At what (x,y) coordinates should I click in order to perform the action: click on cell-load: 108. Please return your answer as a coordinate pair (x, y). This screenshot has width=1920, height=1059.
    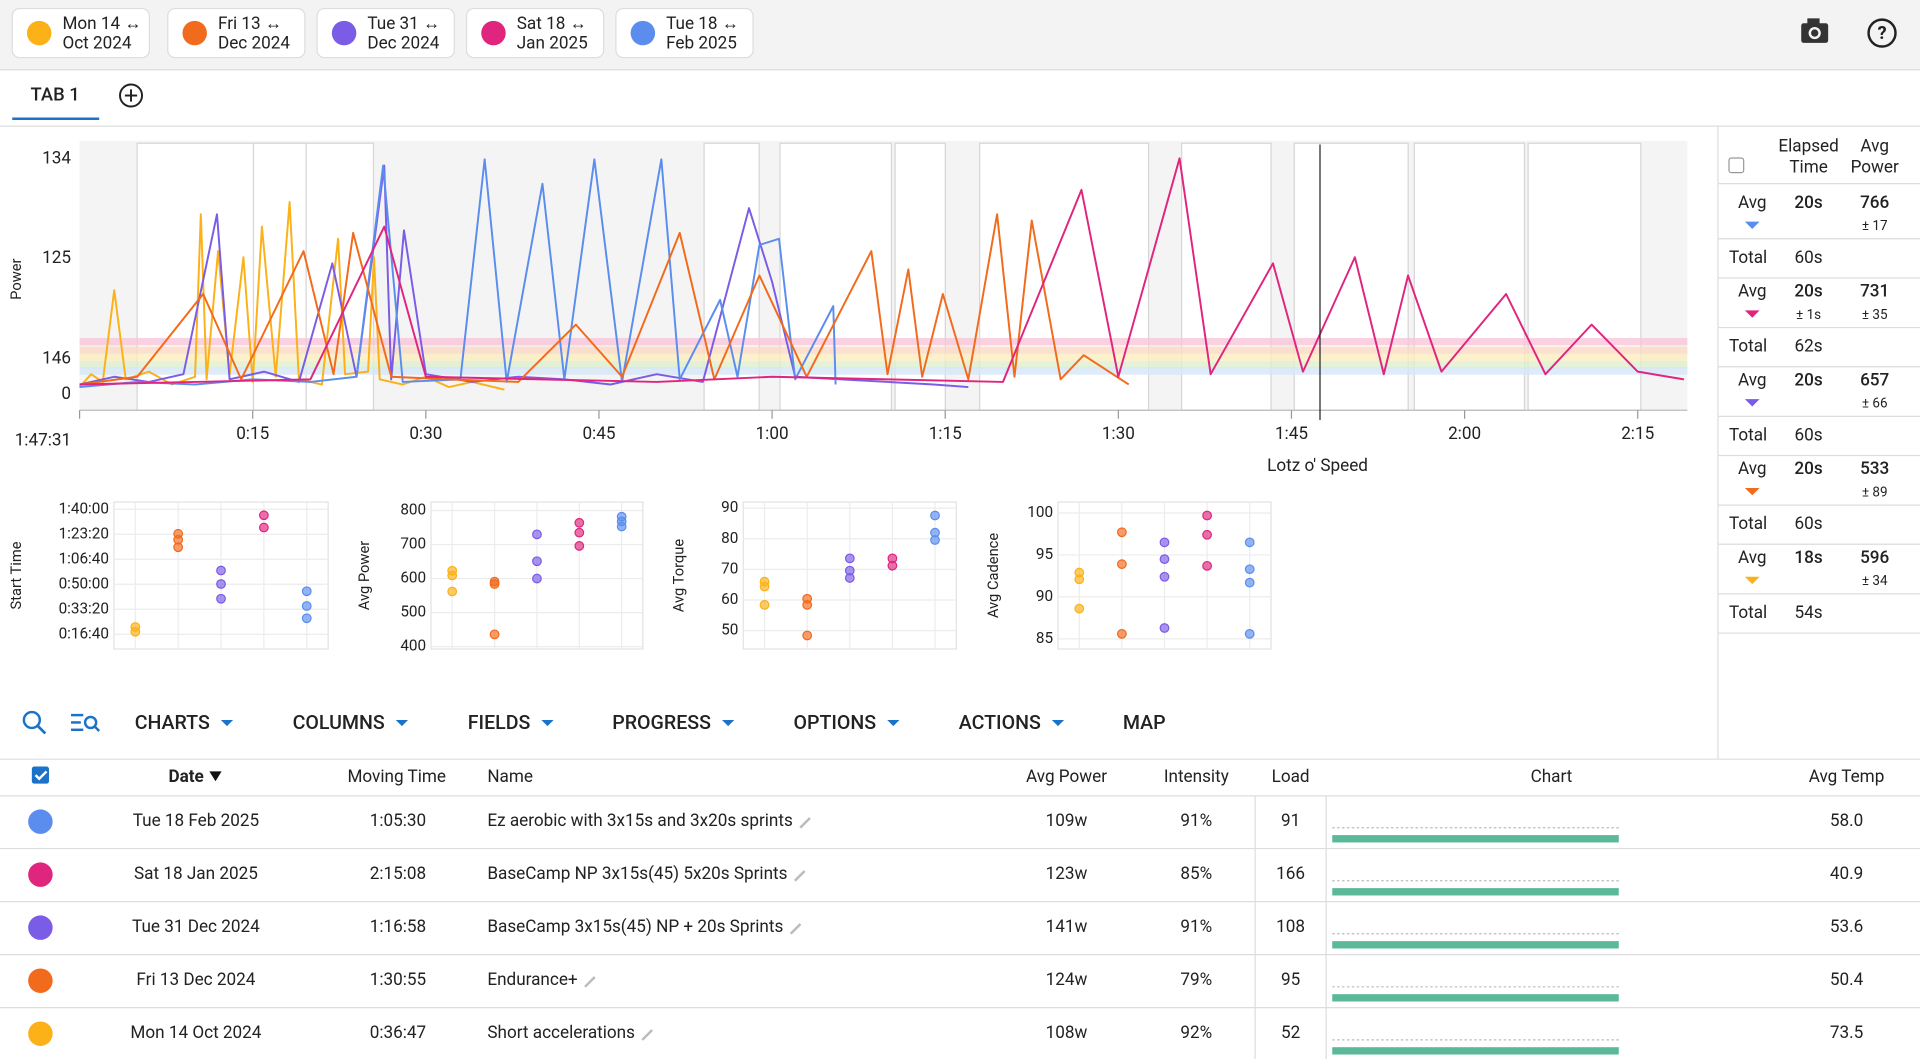
    Looking at the image, I should click on (1290, 927).